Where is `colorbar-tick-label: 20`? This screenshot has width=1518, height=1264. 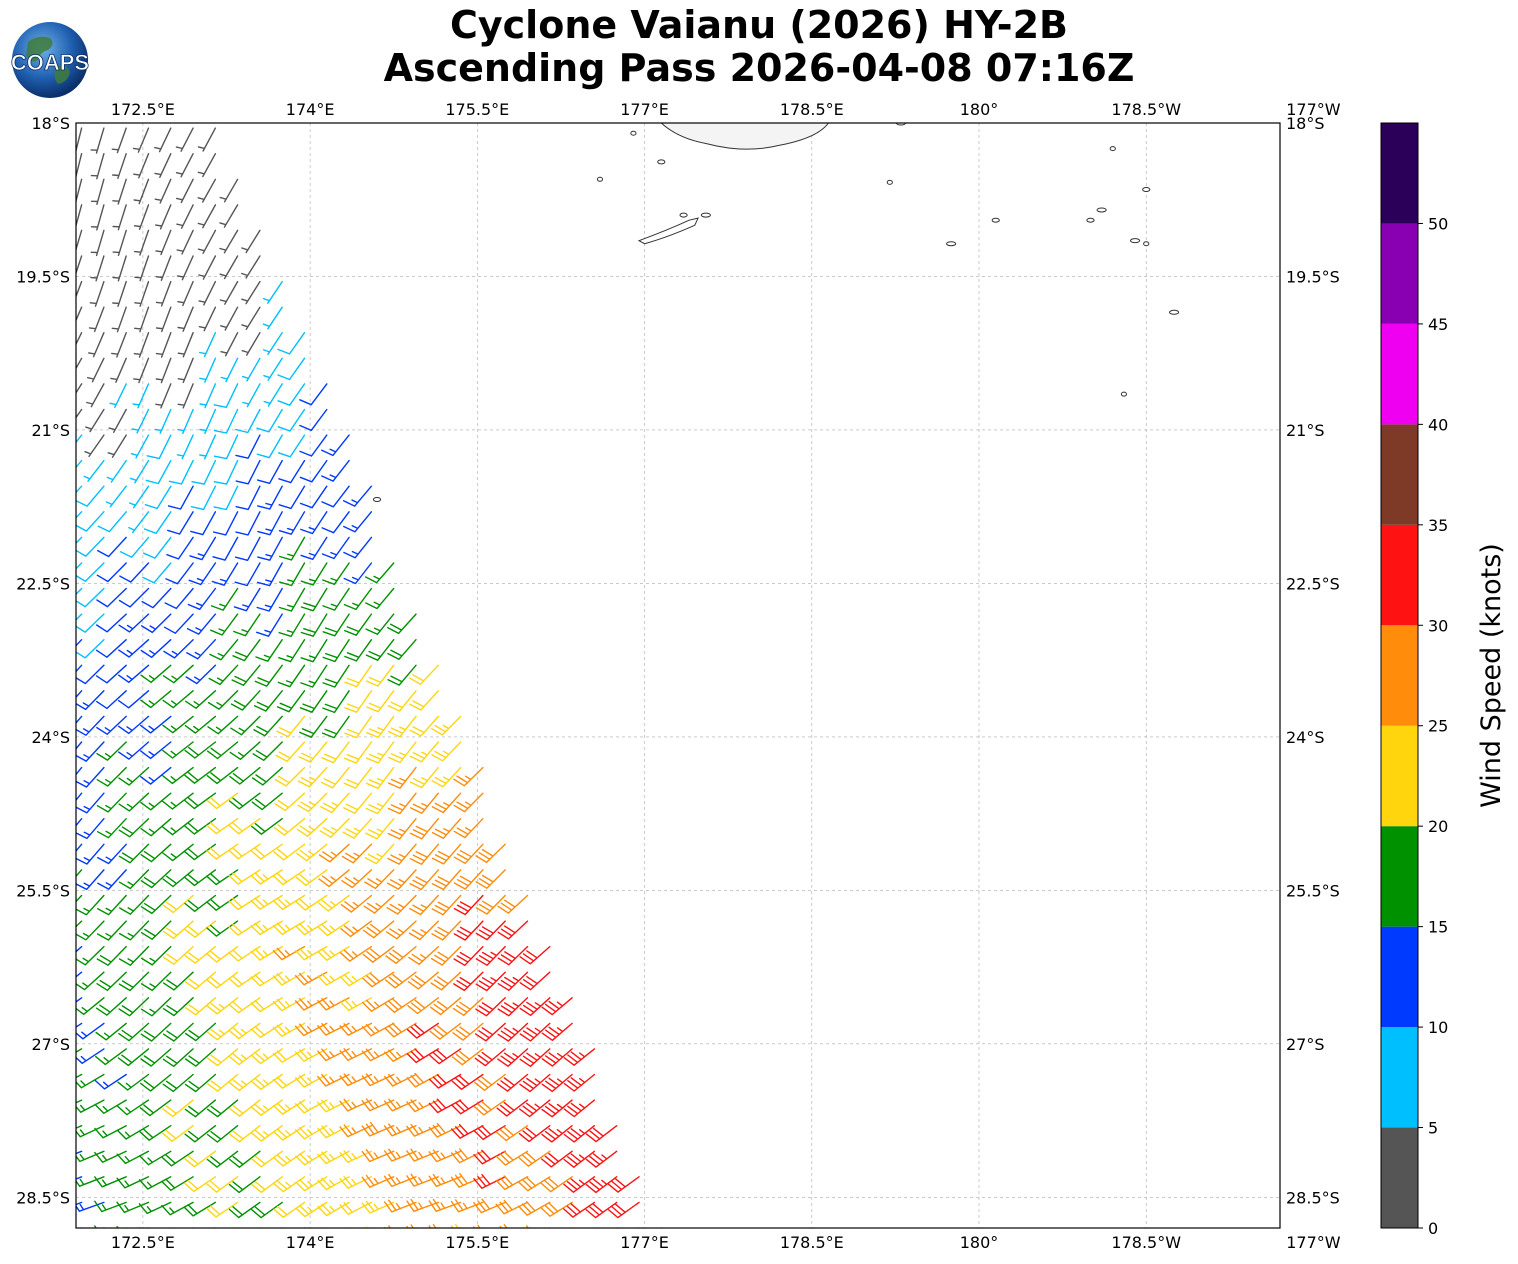
colorbar-tick-label: 20 is located at coordinates (1438, 826).